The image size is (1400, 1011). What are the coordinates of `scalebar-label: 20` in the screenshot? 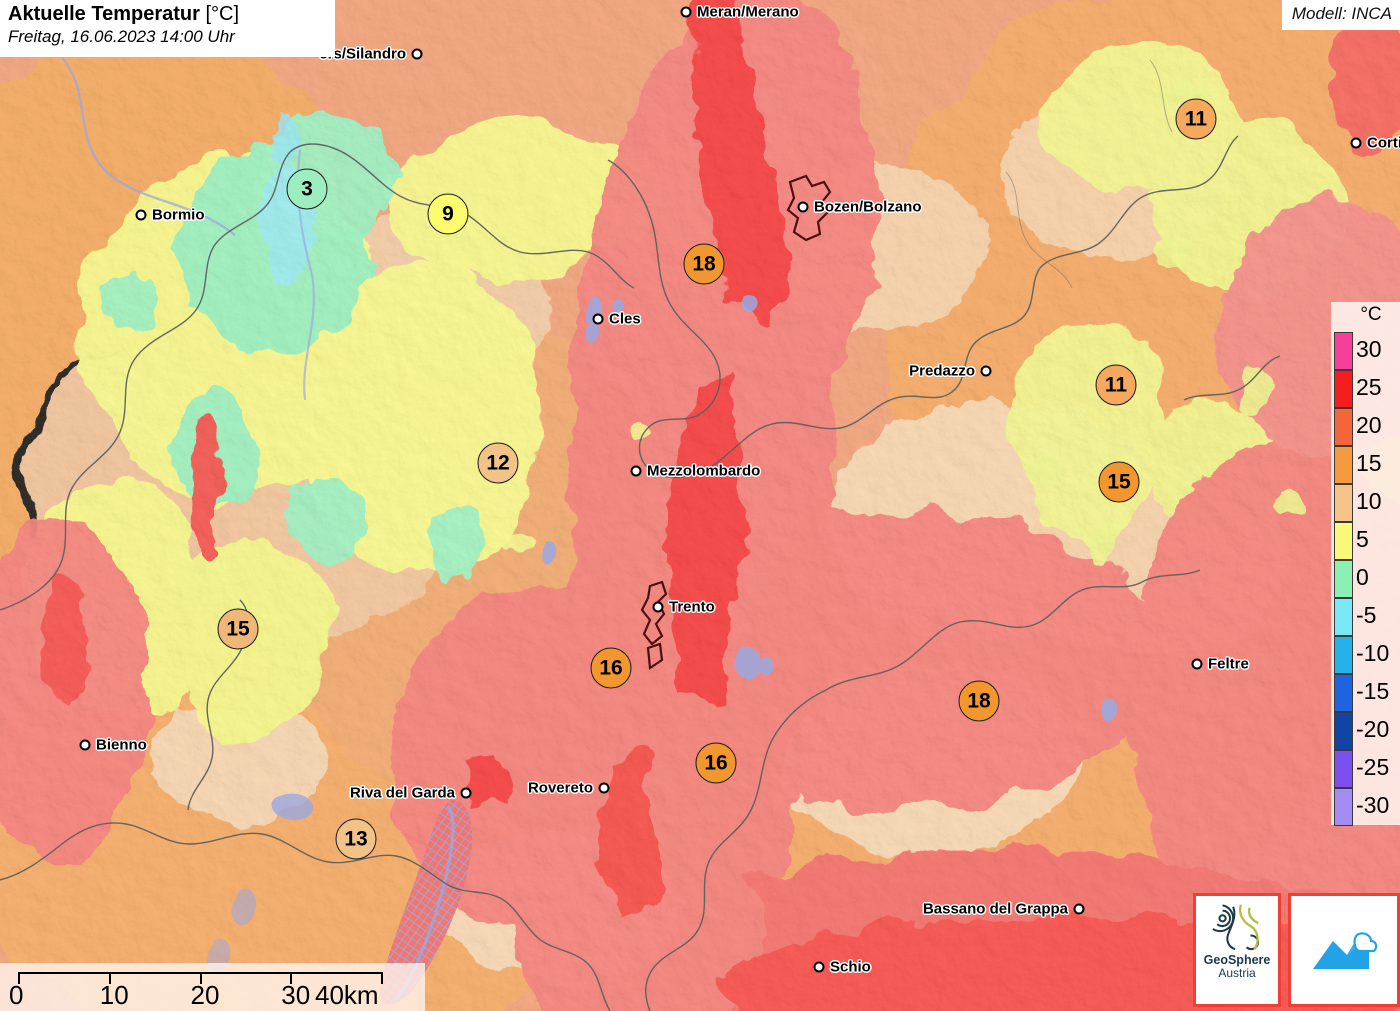 It's located at (205, 995).